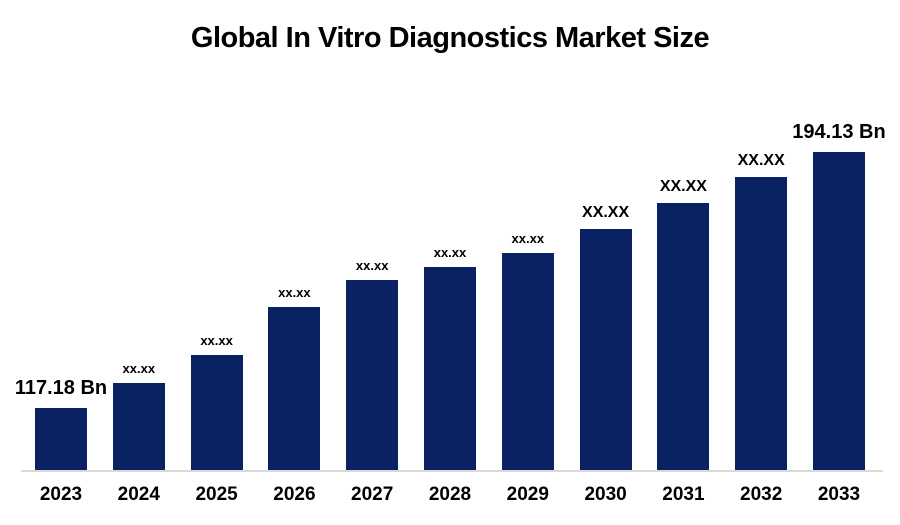 This screenshot has height=525, width=900. I want to click on bar-value-label-2030: XX.XX, so click(606, 213).